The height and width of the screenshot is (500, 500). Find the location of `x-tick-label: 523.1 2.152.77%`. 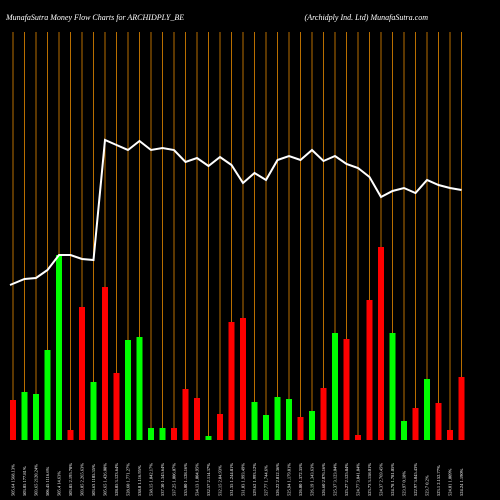

x-tick-label: 523.1 2.152.77% is located at coordinates (438, 480).